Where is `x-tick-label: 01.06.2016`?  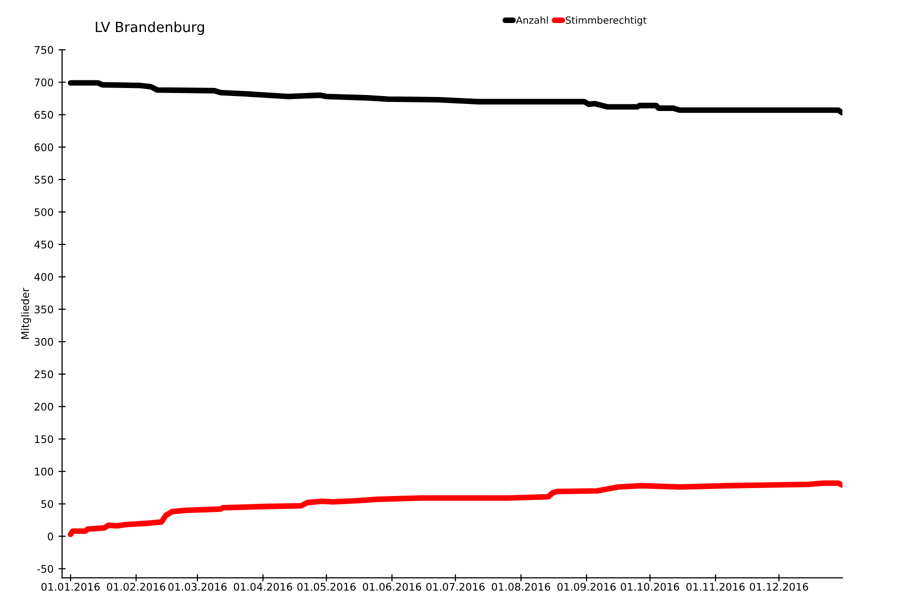
x-tick-label: 01.06.2016 is located at coordinates (392, 586).